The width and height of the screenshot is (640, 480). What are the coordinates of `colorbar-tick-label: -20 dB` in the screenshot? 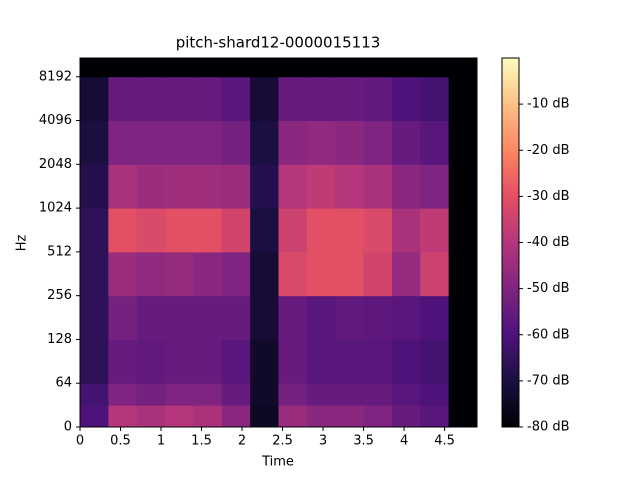 It's located at (548, 150).